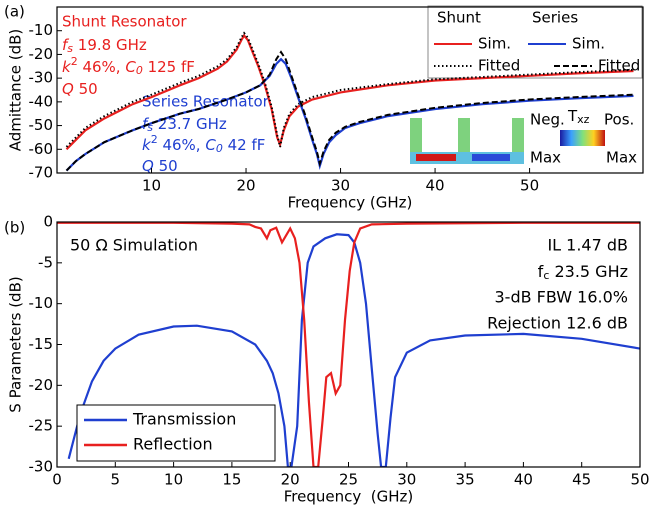  Describe the element at coordinates (555, 18) in the screenshot. I see `legend-title: Series` at that location.